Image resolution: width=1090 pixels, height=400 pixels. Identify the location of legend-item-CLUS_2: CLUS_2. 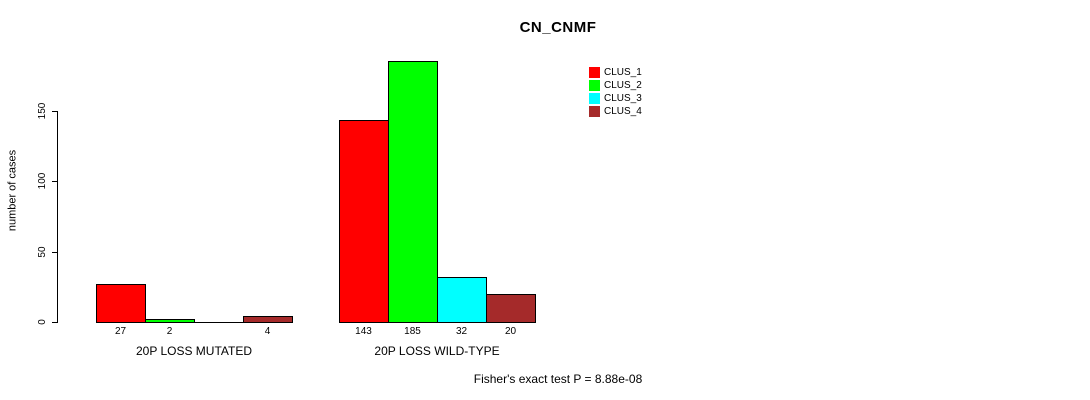
(615, 85).